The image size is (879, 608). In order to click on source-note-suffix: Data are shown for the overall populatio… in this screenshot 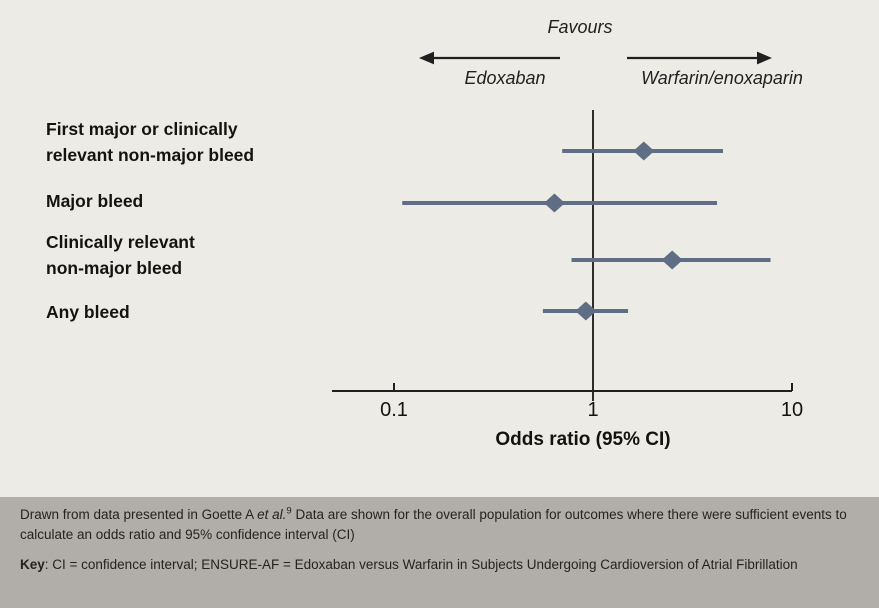, I will do `click(433, 524)`.